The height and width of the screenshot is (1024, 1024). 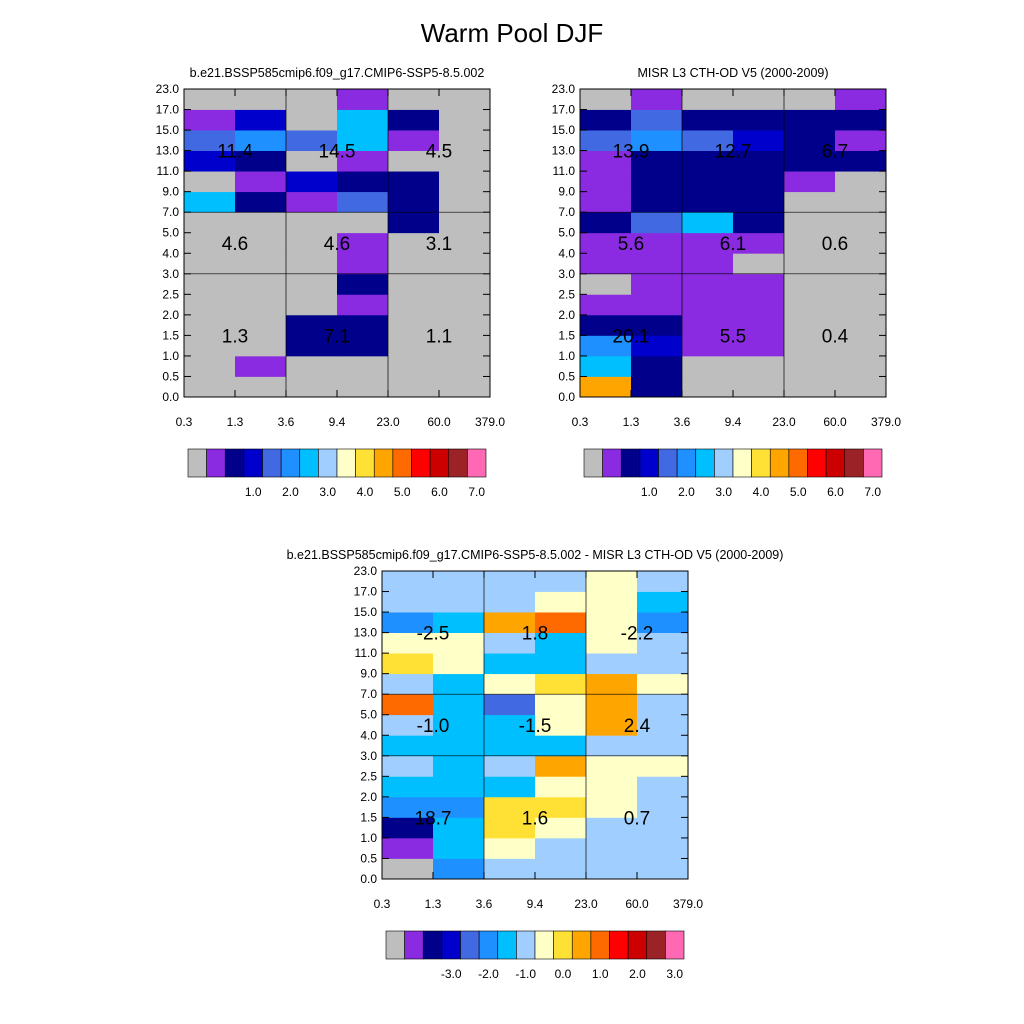 I want to click on colorbar-label: 5.0, so click(x=798, y=492).